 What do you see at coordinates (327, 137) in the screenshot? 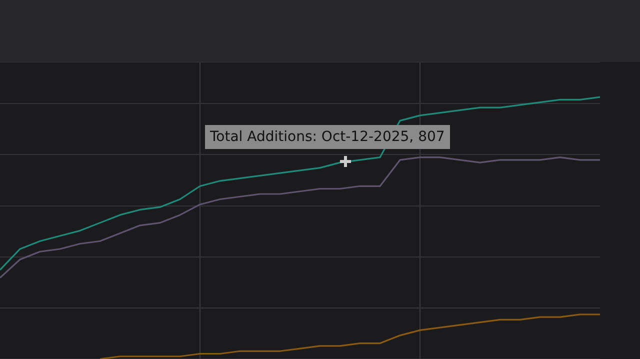
I see `annotation: Total Additions: Oct-12-2025, 807` at bounding box center [327, 137].